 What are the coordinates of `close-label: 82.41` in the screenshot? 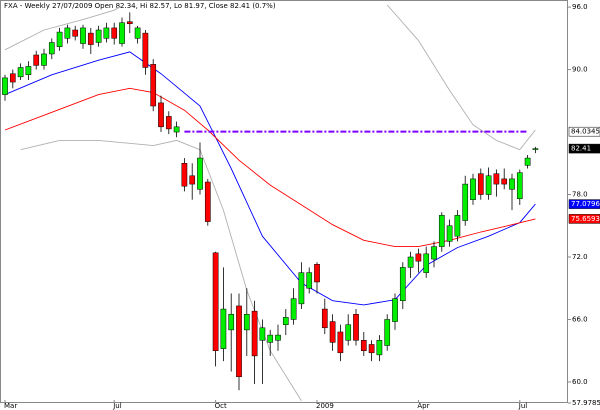 It's located at (581, 149).